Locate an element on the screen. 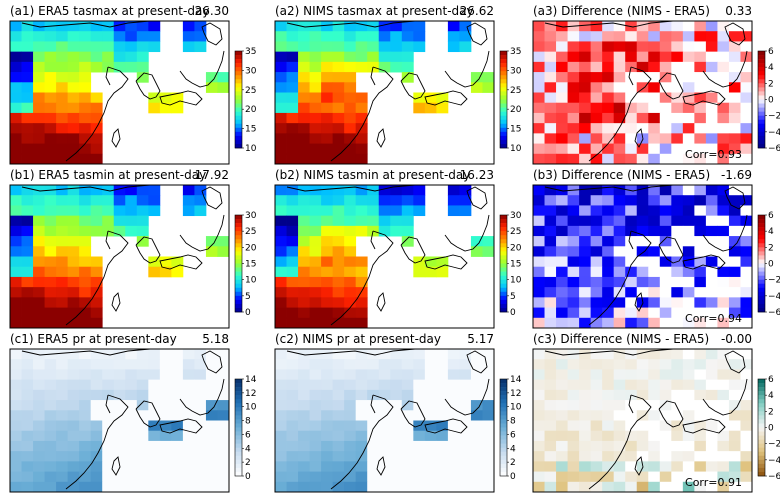 This screenshot has height=501, width=780. colorbar-tick-label: 10 is located at coordinates (516, 149).